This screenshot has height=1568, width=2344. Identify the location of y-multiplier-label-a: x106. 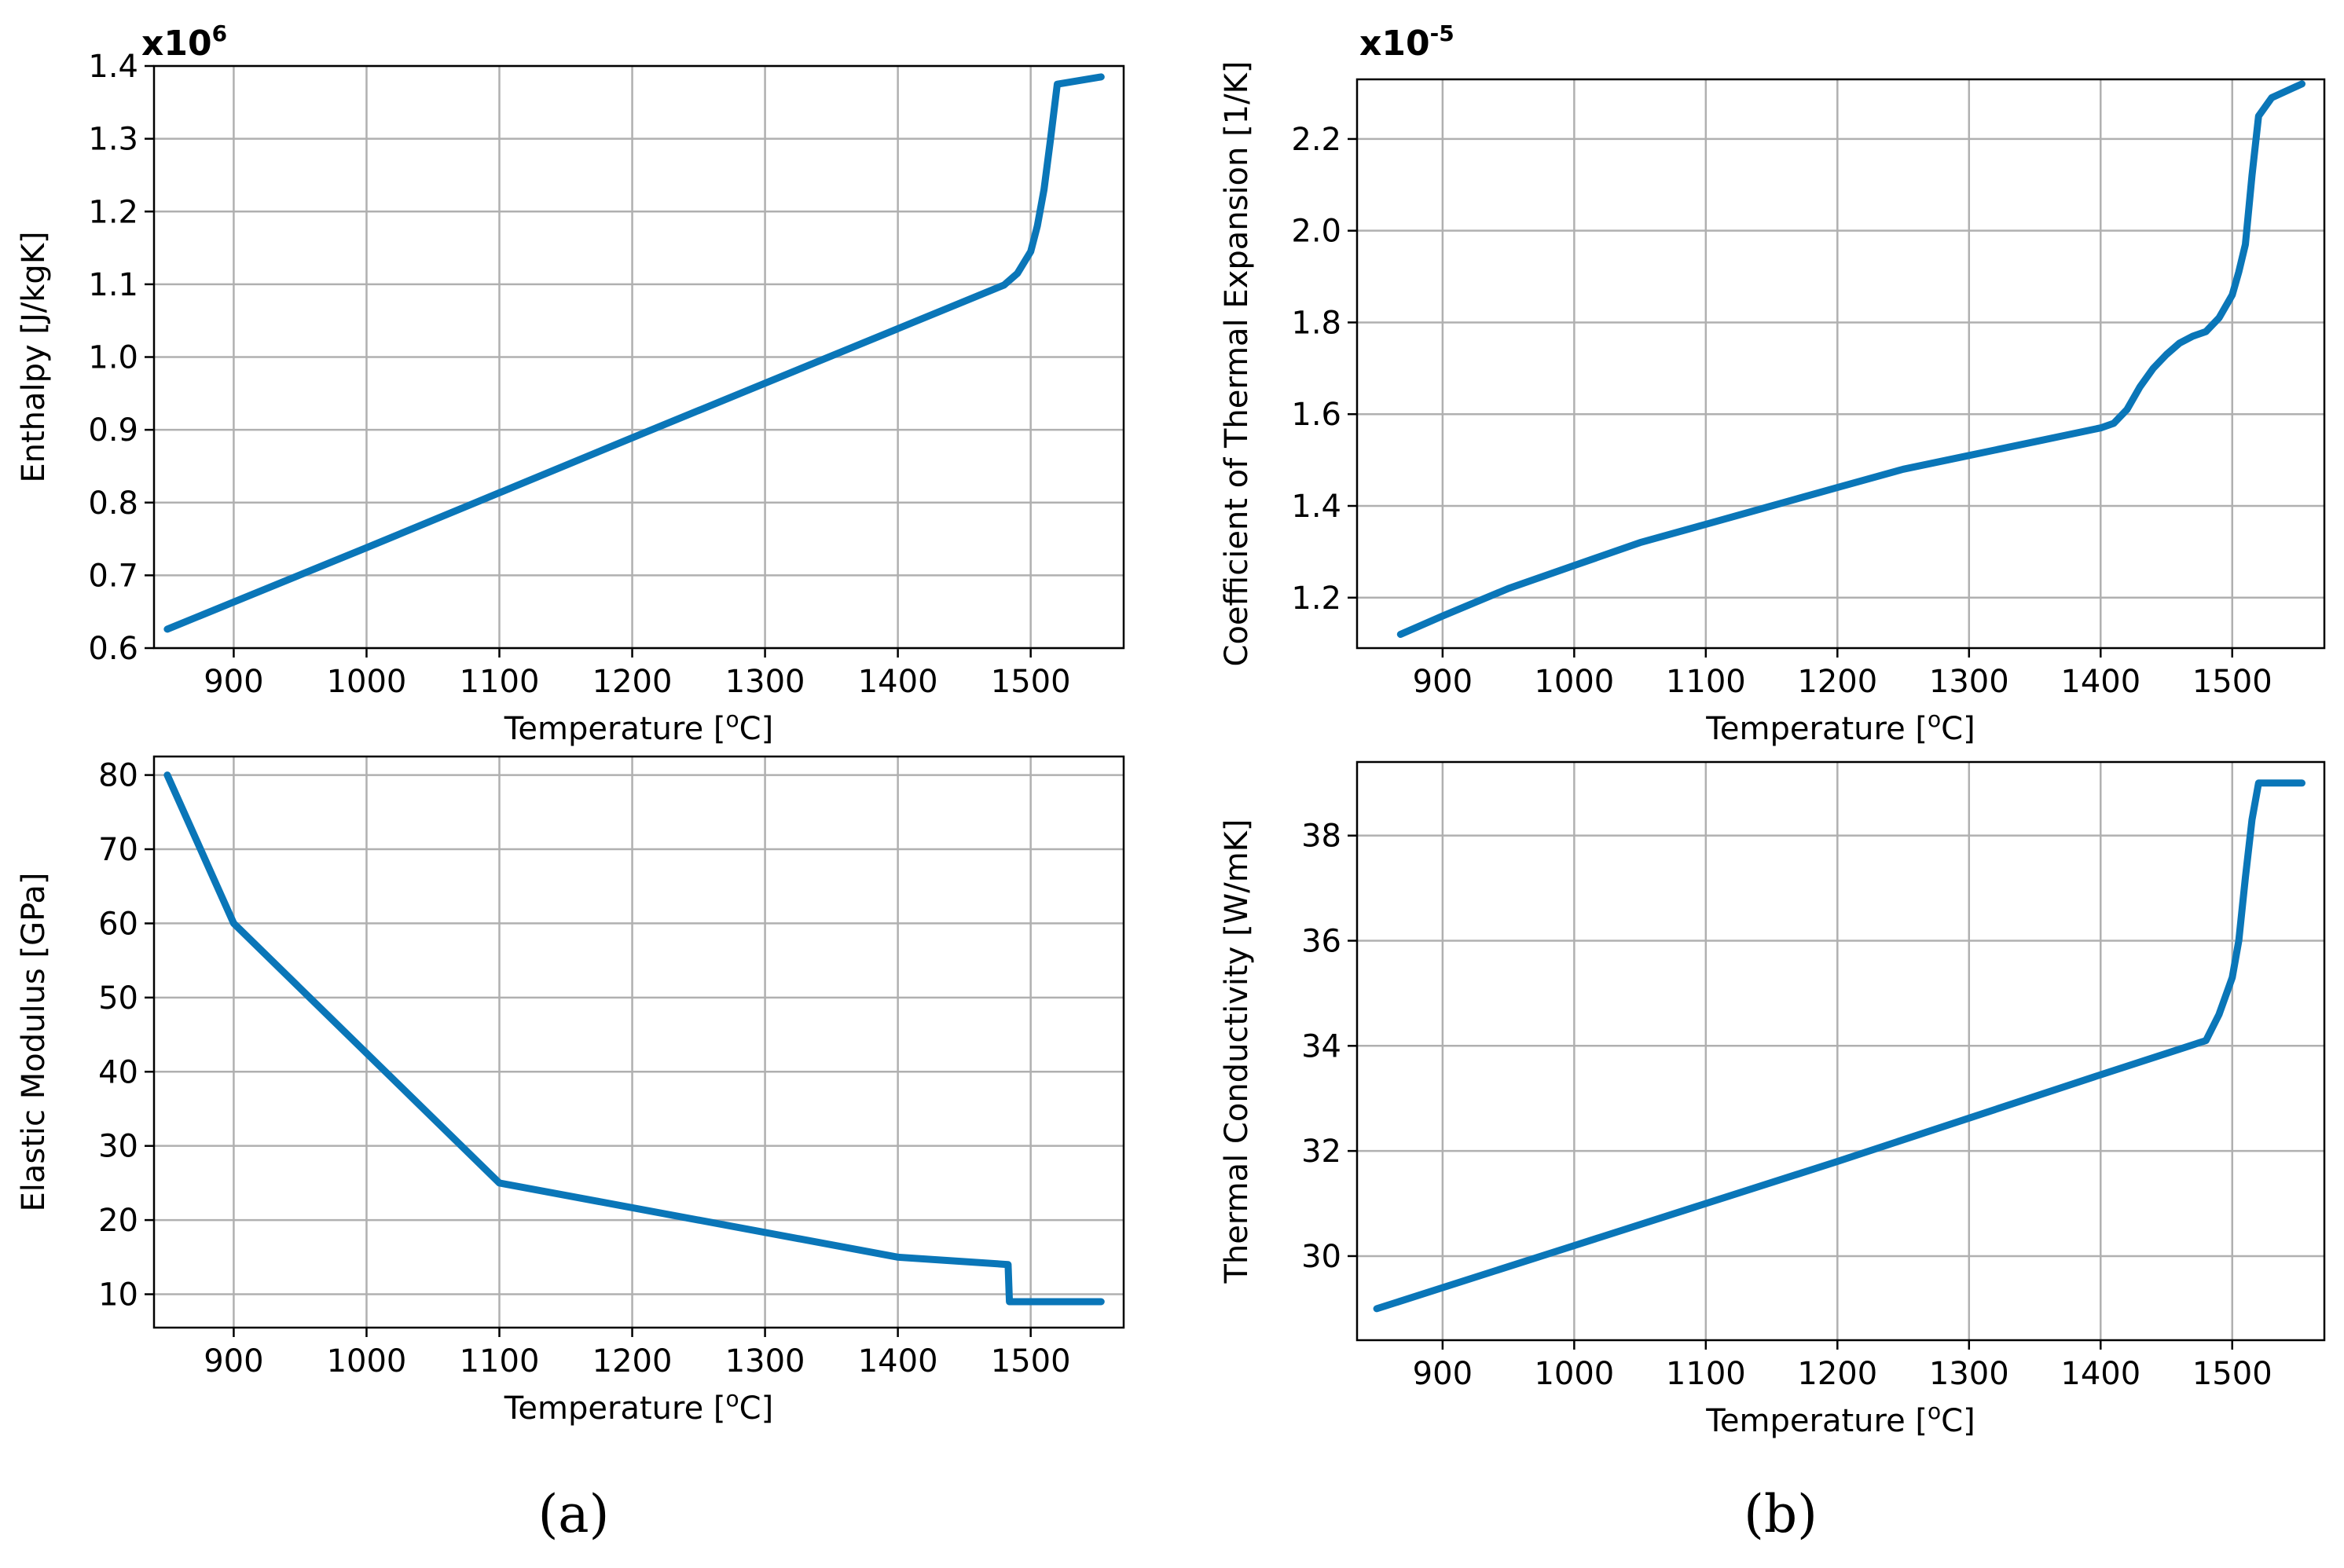
(184, 42).